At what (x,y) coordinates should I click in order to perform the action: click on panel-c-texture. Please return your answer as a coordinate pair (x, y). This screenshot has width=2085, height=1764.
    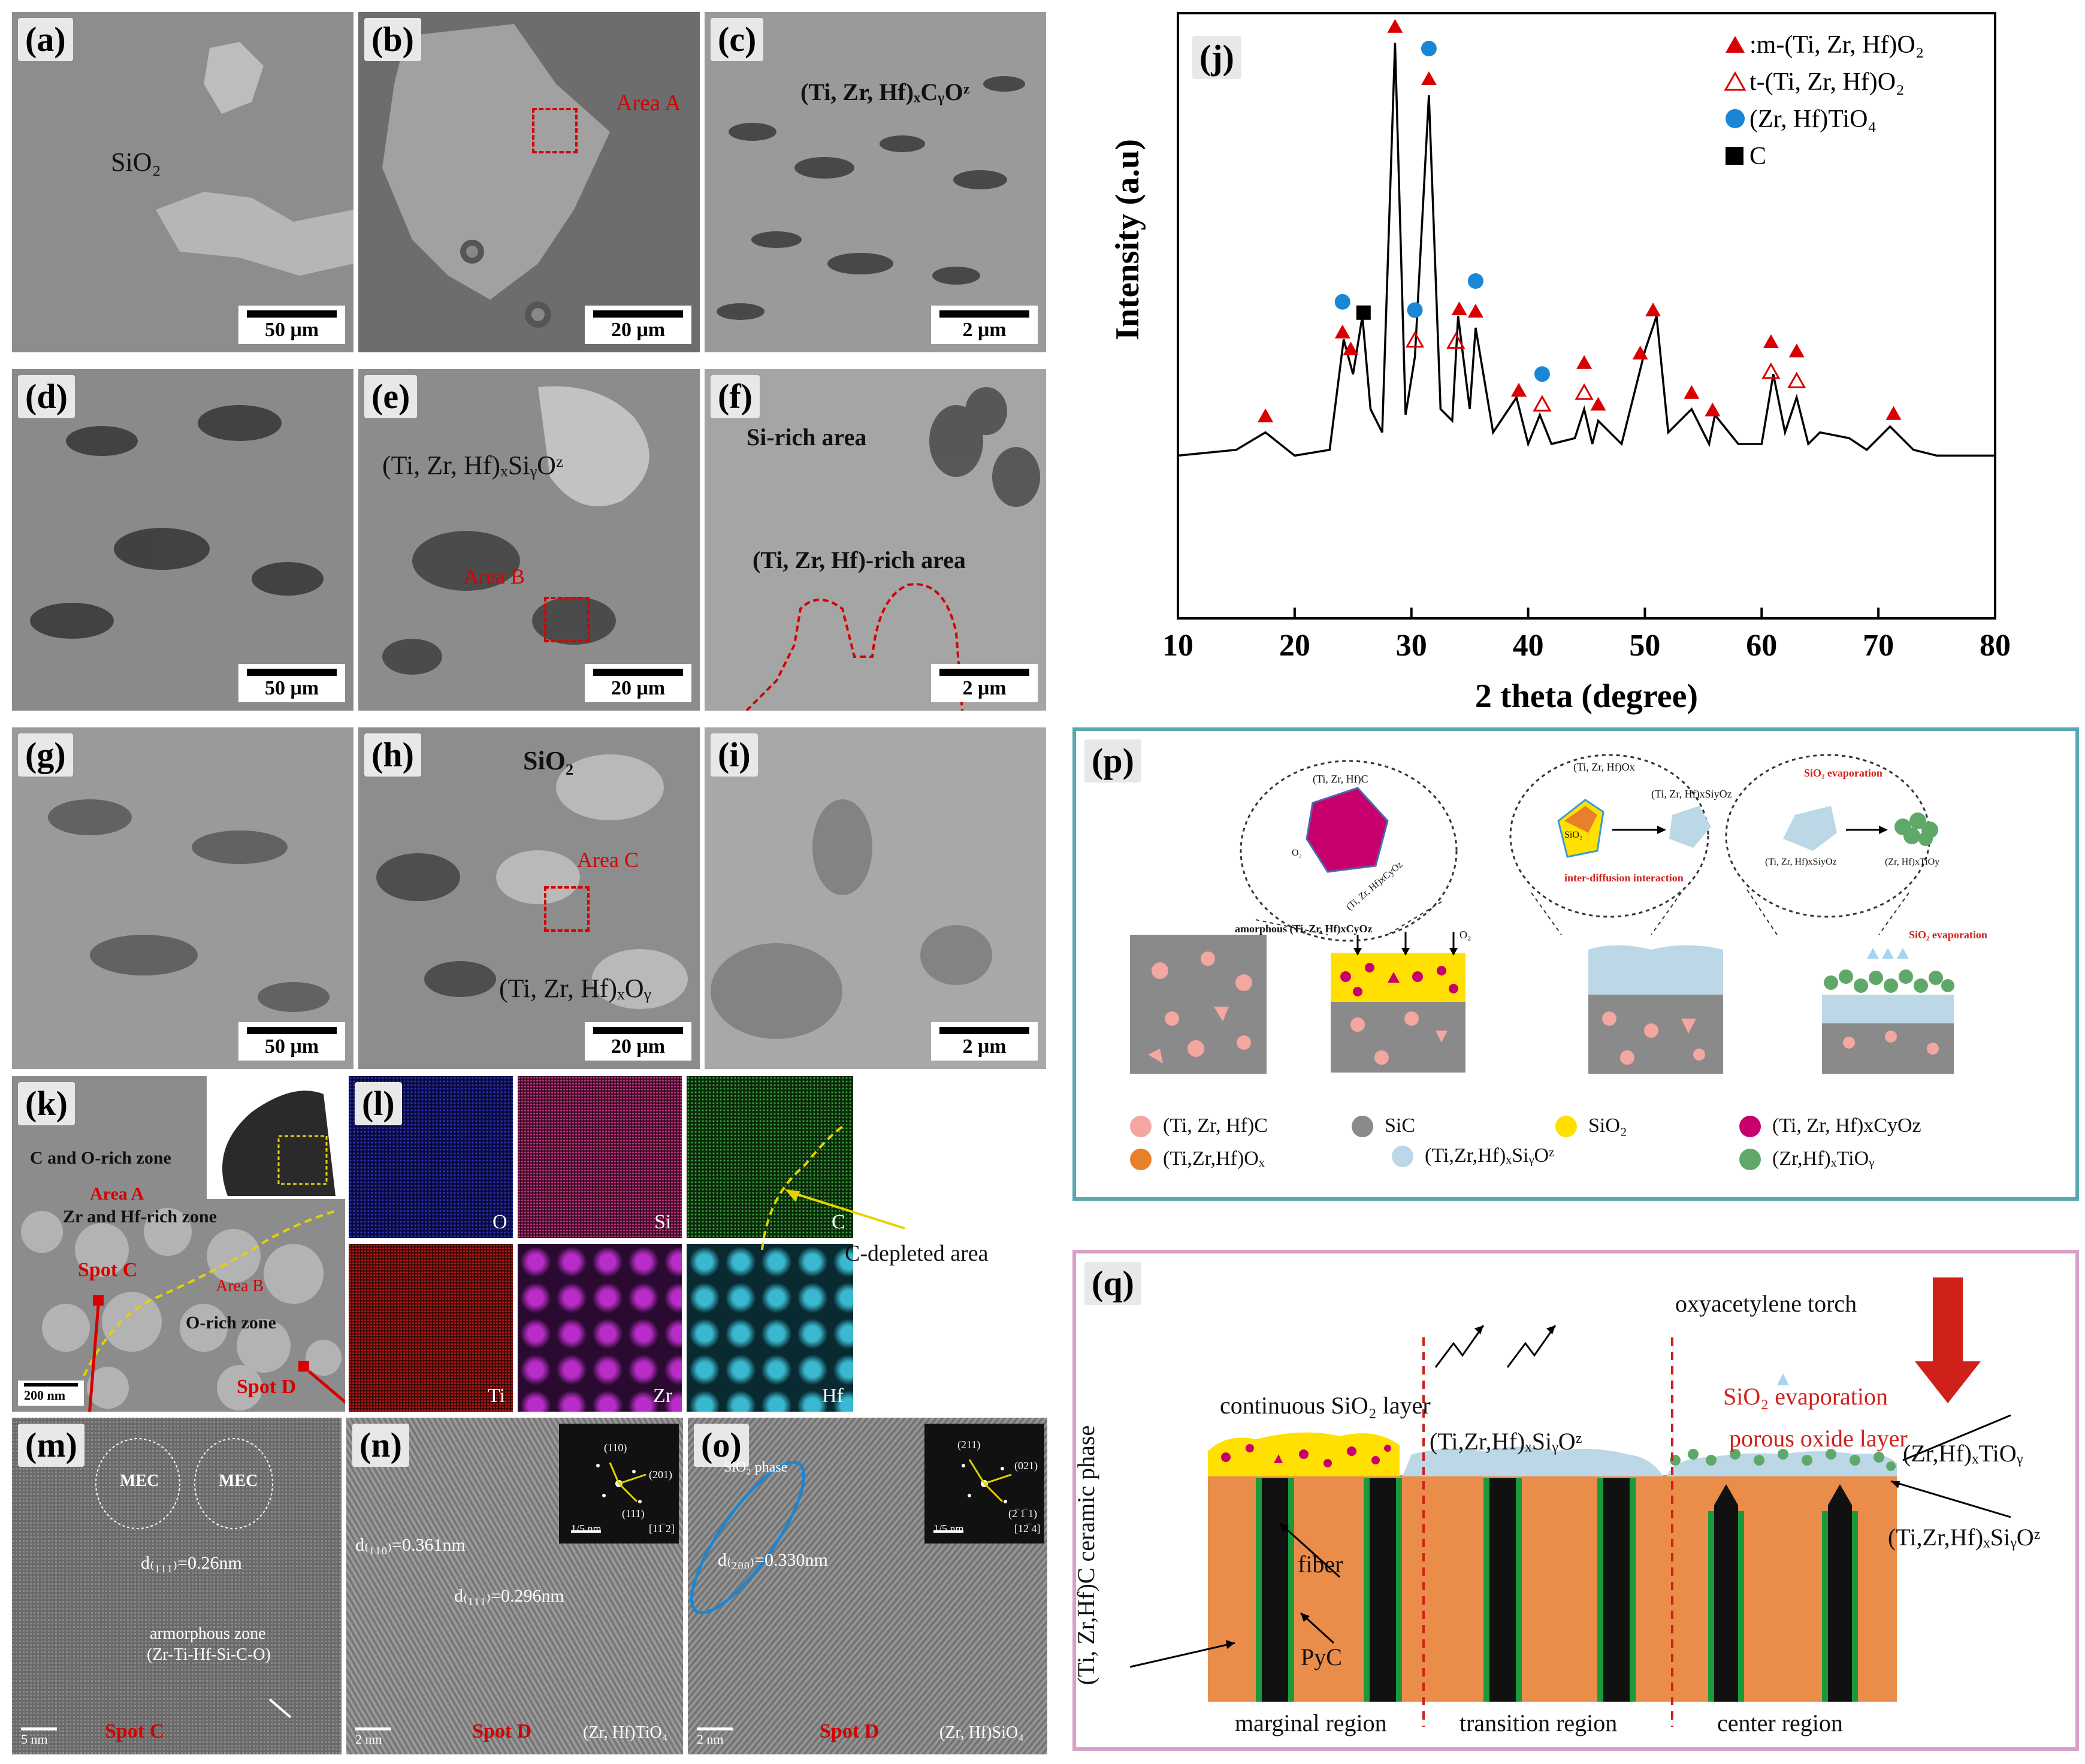
    Looking at the image, I should click on (876, 182).